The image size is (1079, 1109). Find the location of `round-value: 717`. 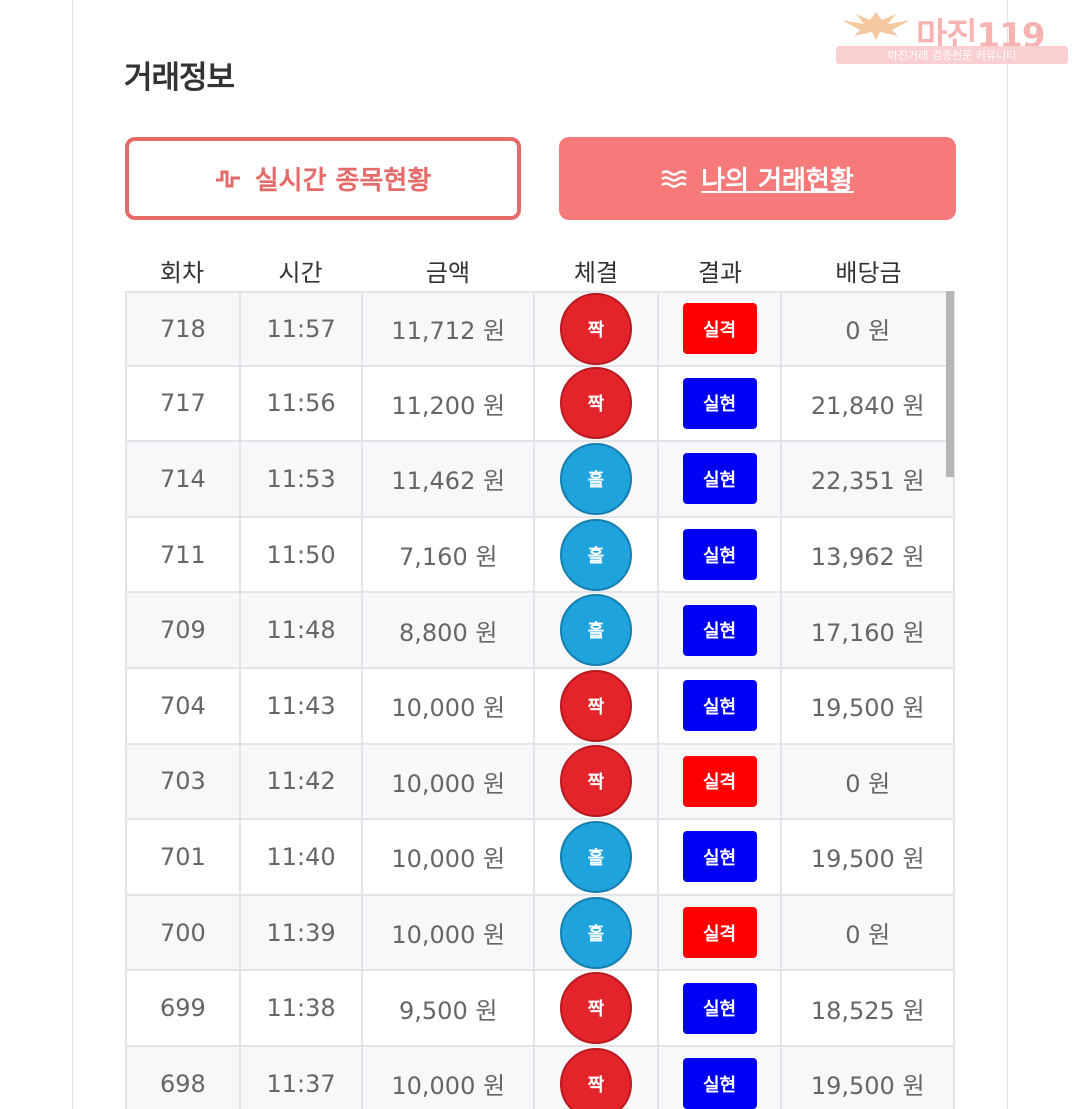

round-value: 717 is located at coordinates (182, 403).